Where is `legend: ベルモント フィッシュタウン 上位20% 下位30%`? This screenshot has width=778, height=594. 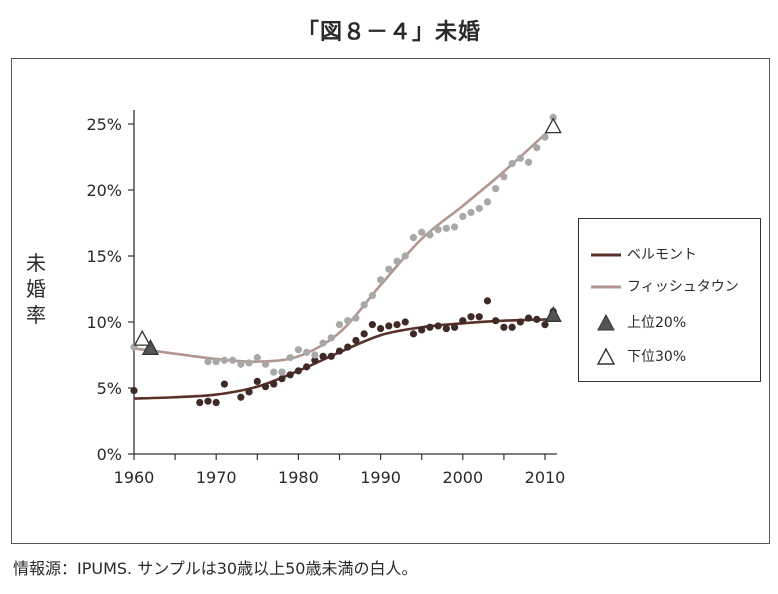 legend: ベルモント フィッシュタウン 上位20% 下位30% is located at coordinates (669, 300).